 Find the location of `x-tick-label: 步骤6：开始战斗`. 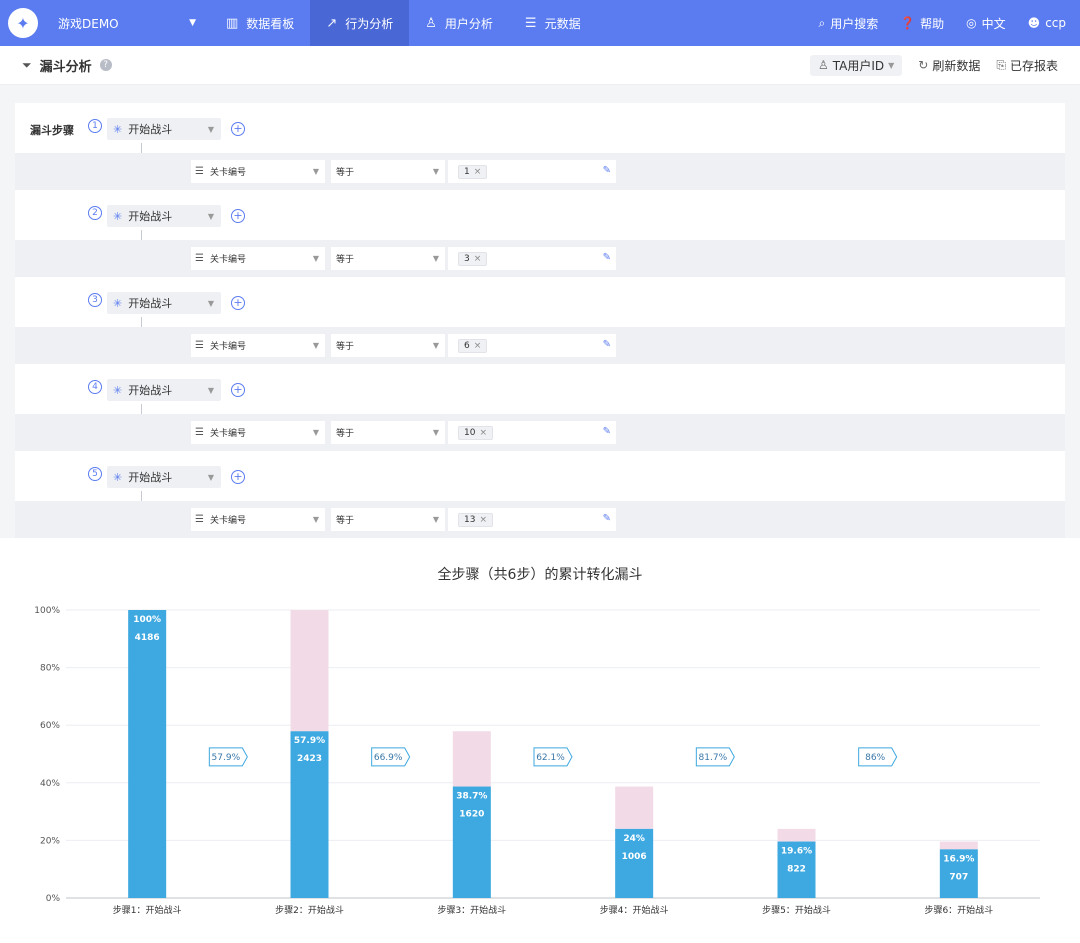

x-tick-label: 步骤6：开始战斗 is located at coordinates (958, 910).